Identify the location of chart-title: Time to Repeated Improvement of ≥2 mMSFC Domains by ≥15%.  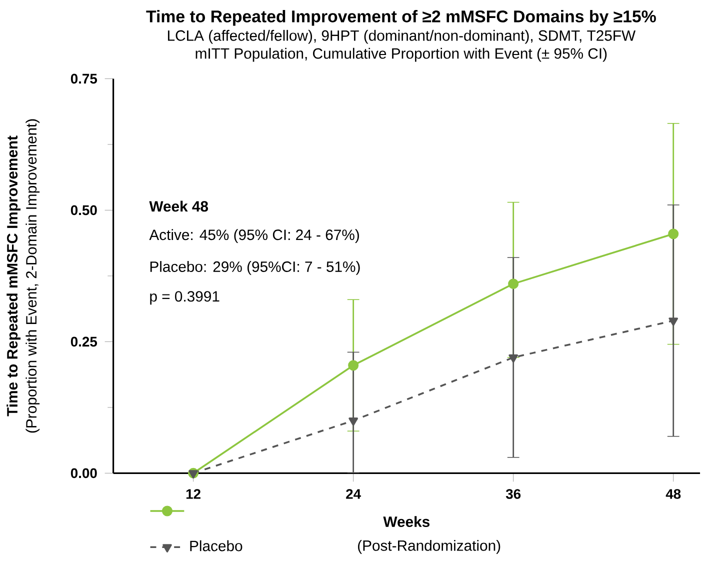
(401, 18).